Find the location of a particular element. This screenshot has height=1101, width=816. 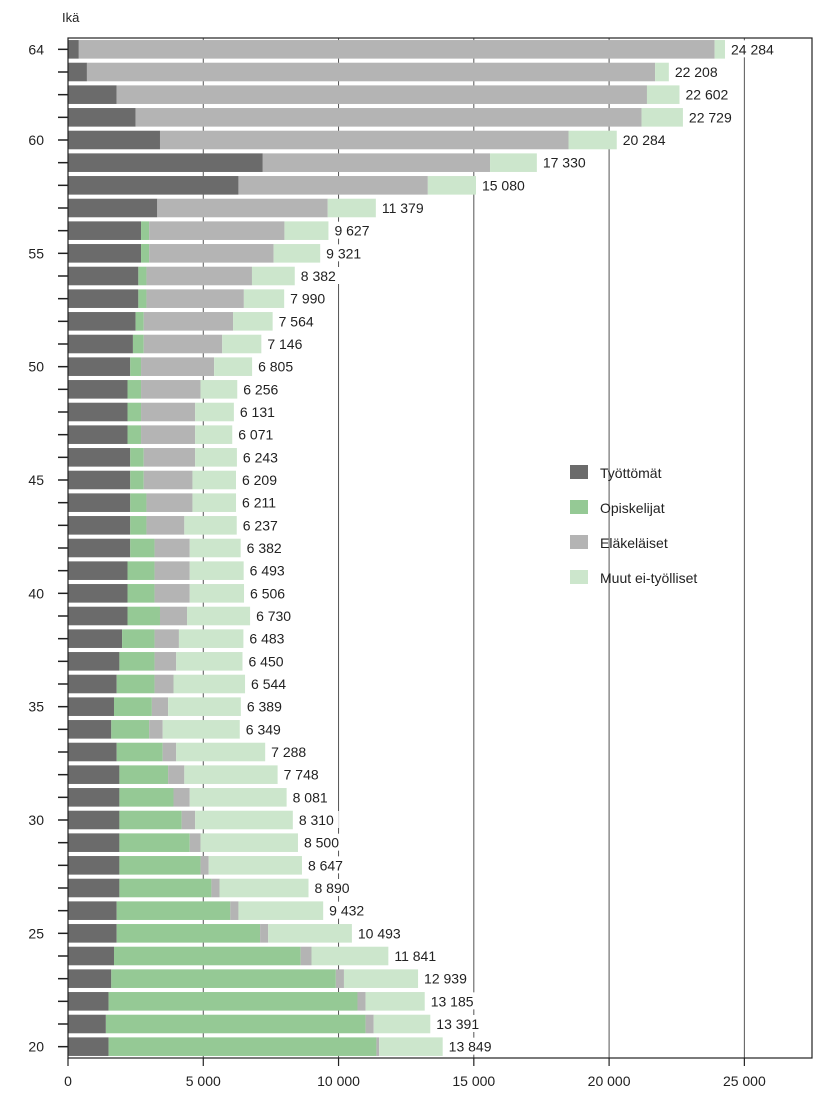

bar-segment-age-59-s0 is located at coordinates (165, 162).